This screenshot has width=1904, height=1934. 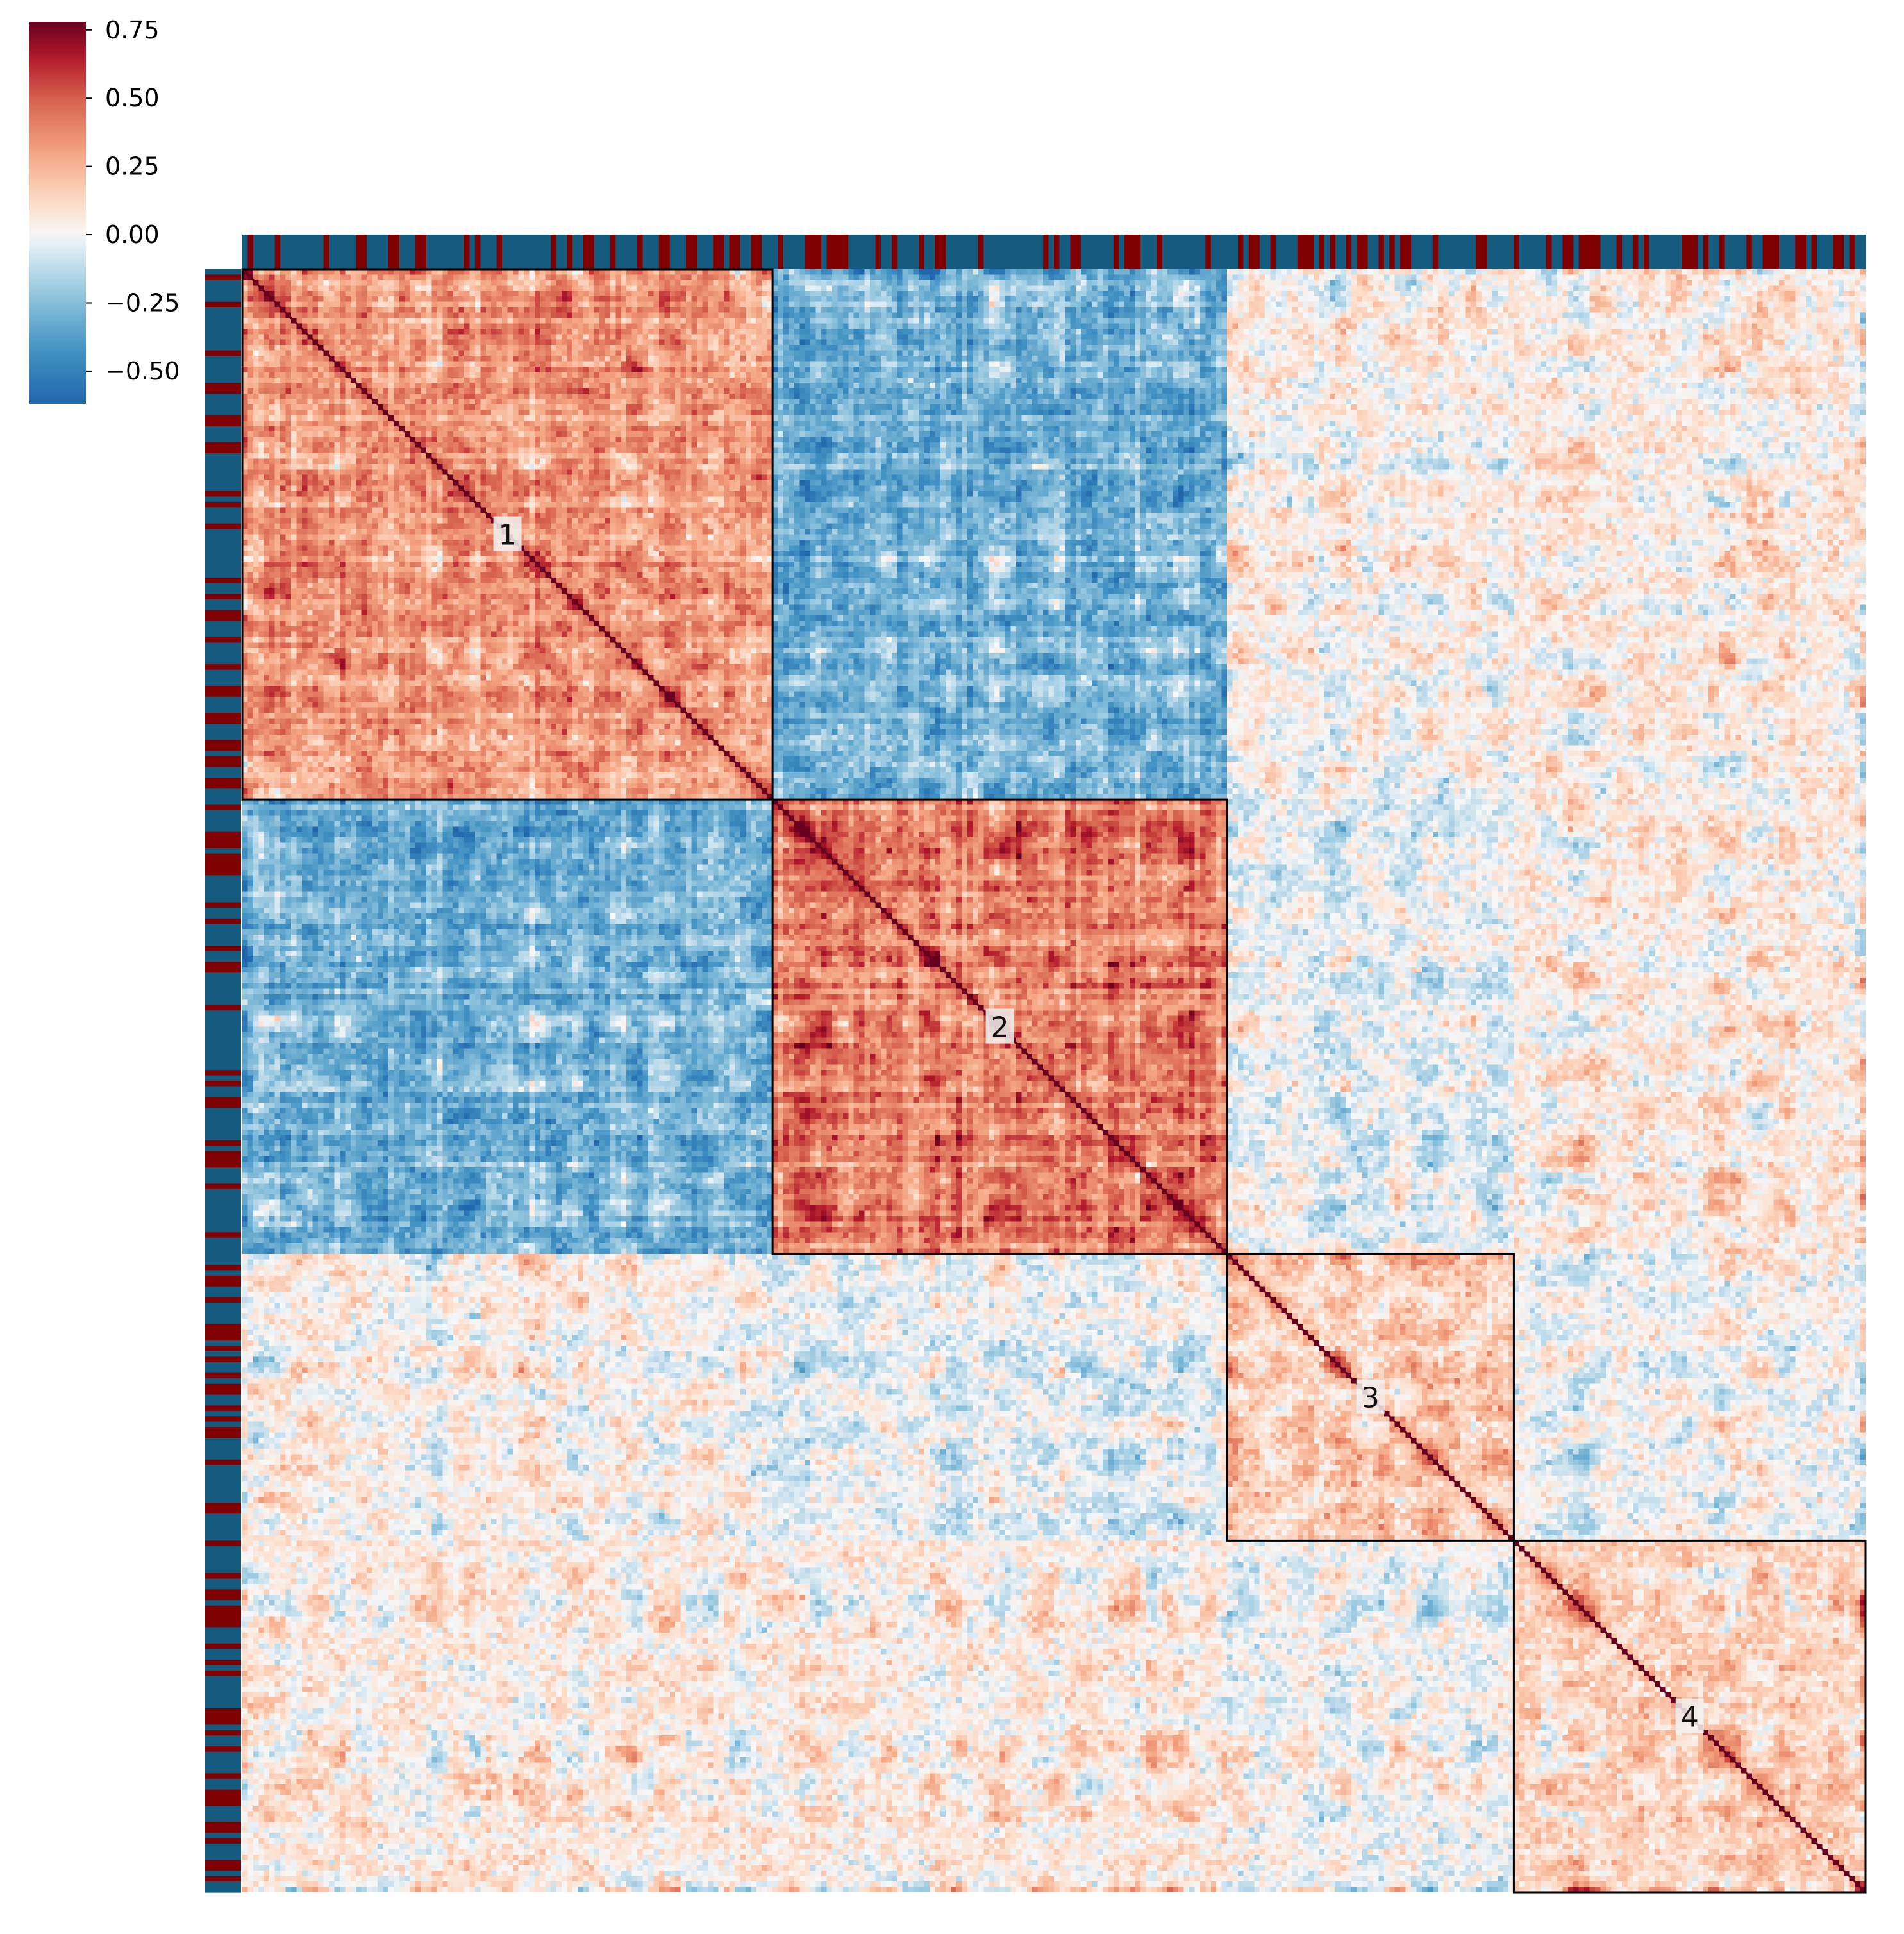 I want to click on row-annotation-bar, so click(x=223, y=1081).